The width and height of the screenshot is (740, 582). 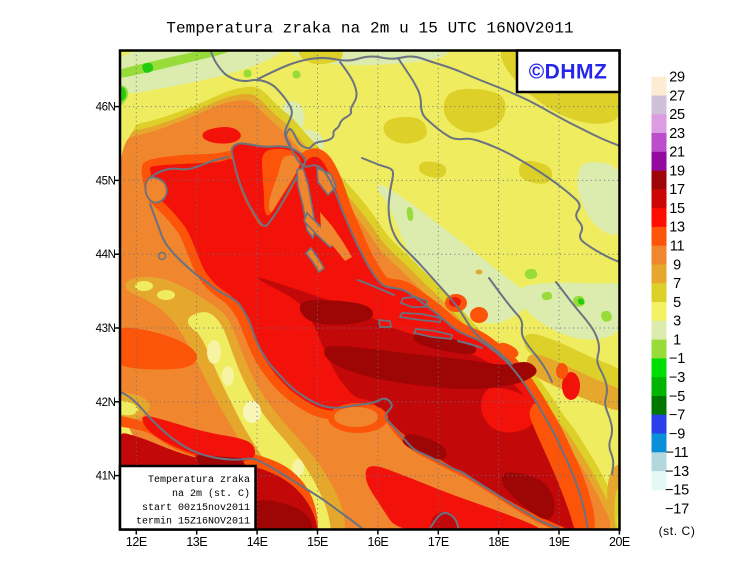 What do you see at coordinates (211, 494) in the screenshot?
I see `svg-text: na 2m (st. C)` at bounding box center [211, 494].